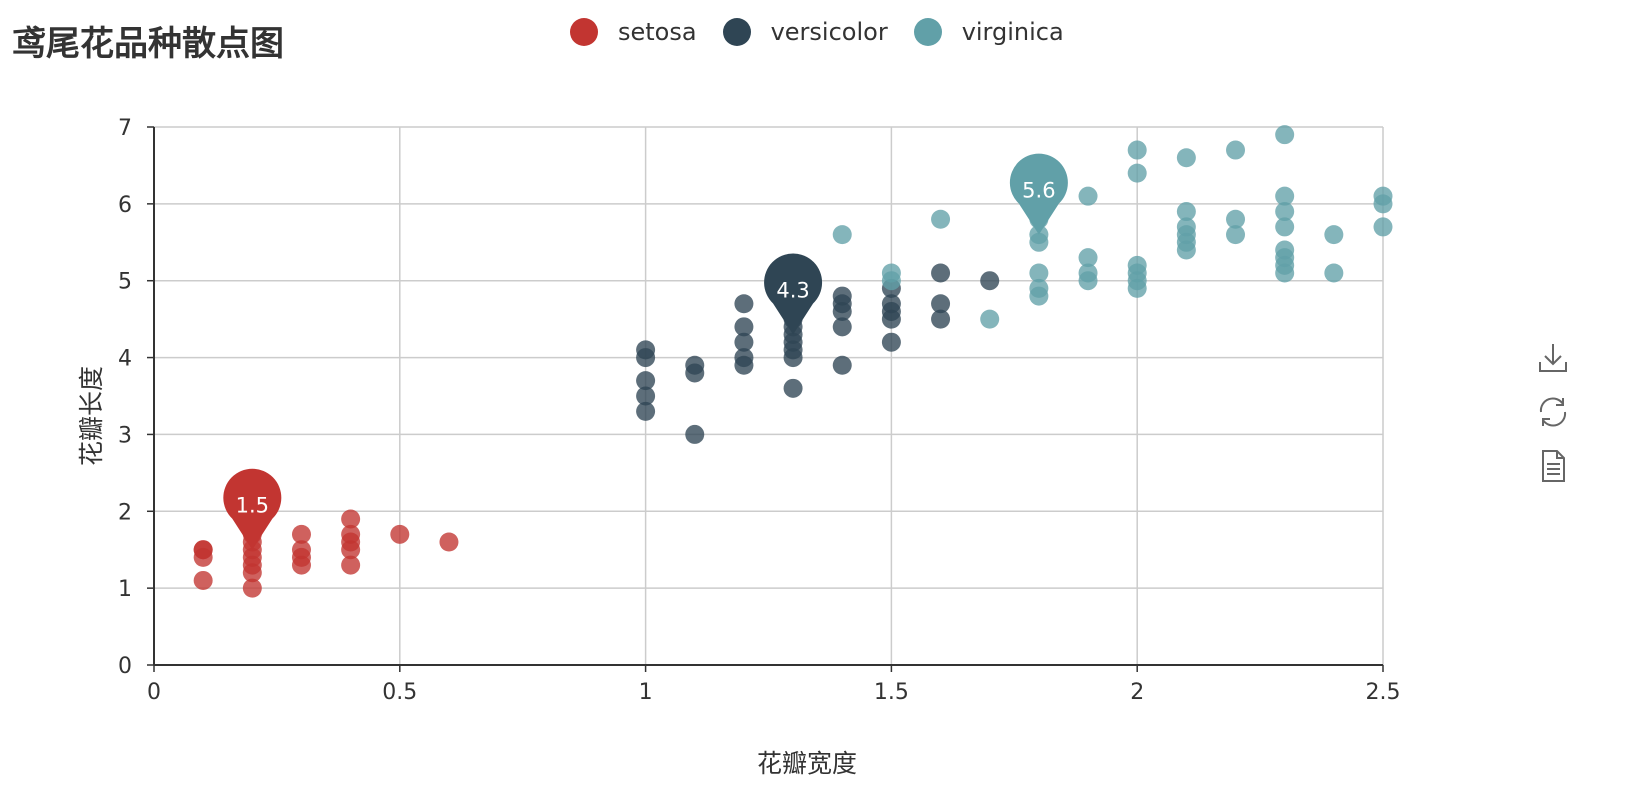 This screenshot has height=800, width=1634. Describe the element at coordinates (125, 589) in the screenshot. I see `y-tick-label: 1` at that location.